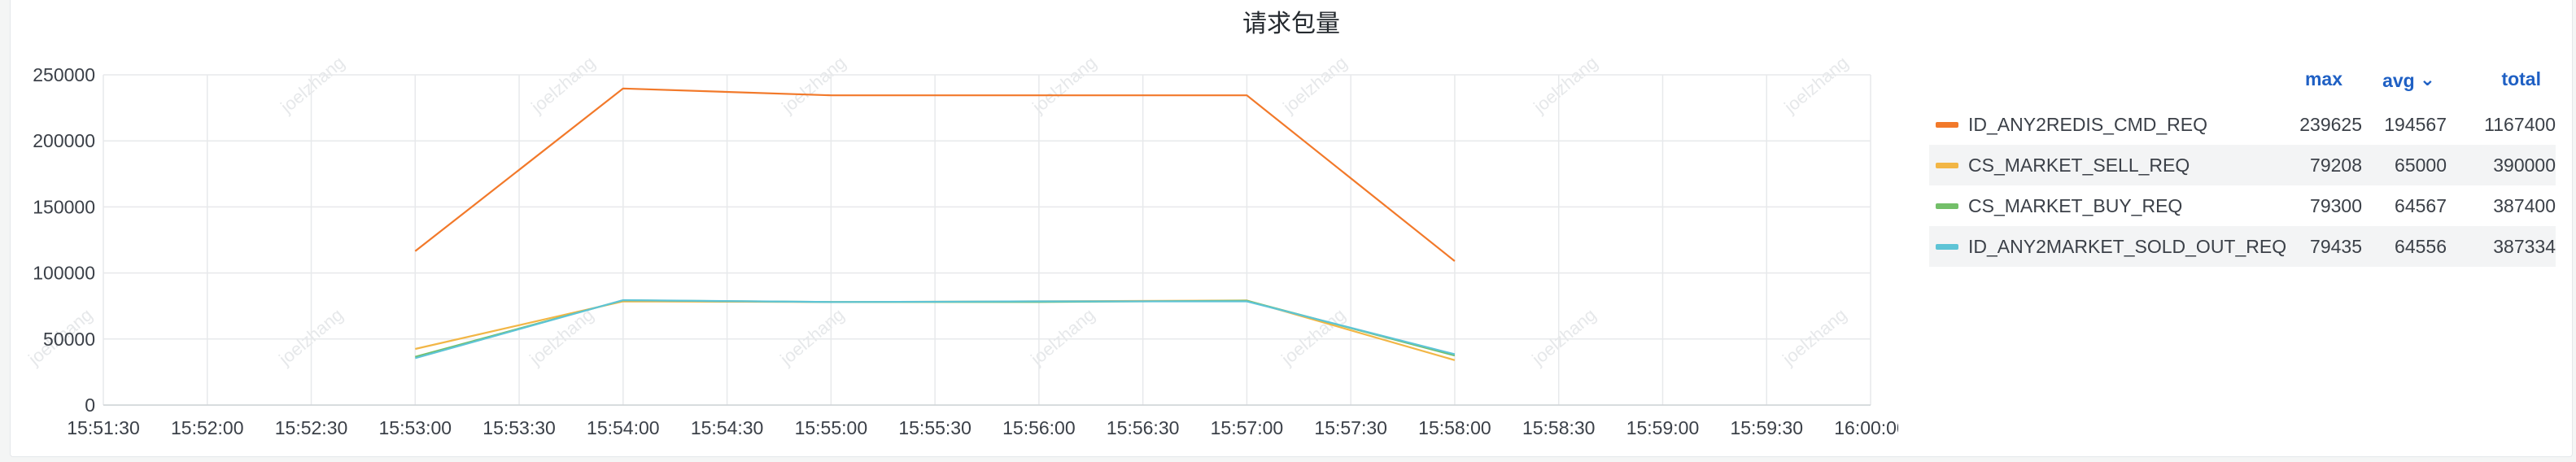 The image size is (2576, 462). I want to click on x-tick-label: 15:57:30, so click(1350, 427).